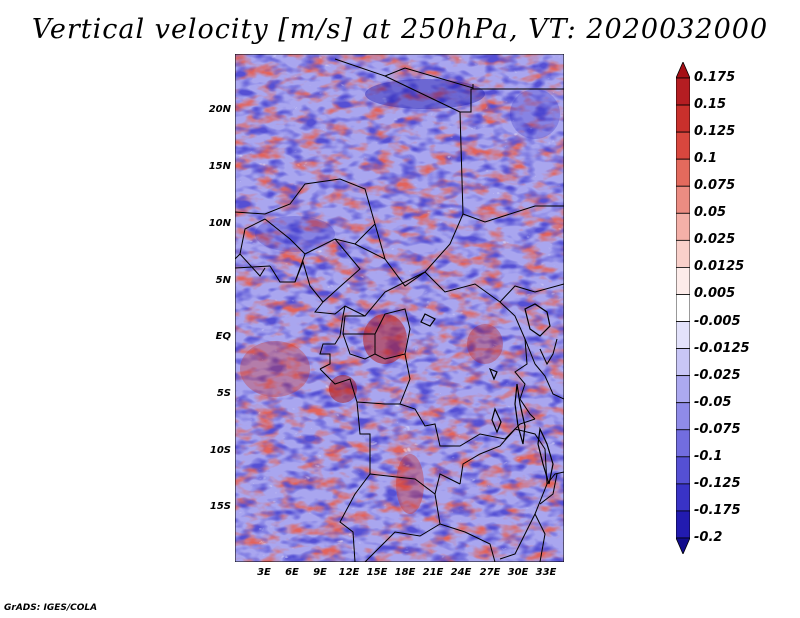  What do you see at coordinates (715, 132) in the screenshot?
I see `colorbar-label: 0.125` at bounding box center [715, 132].